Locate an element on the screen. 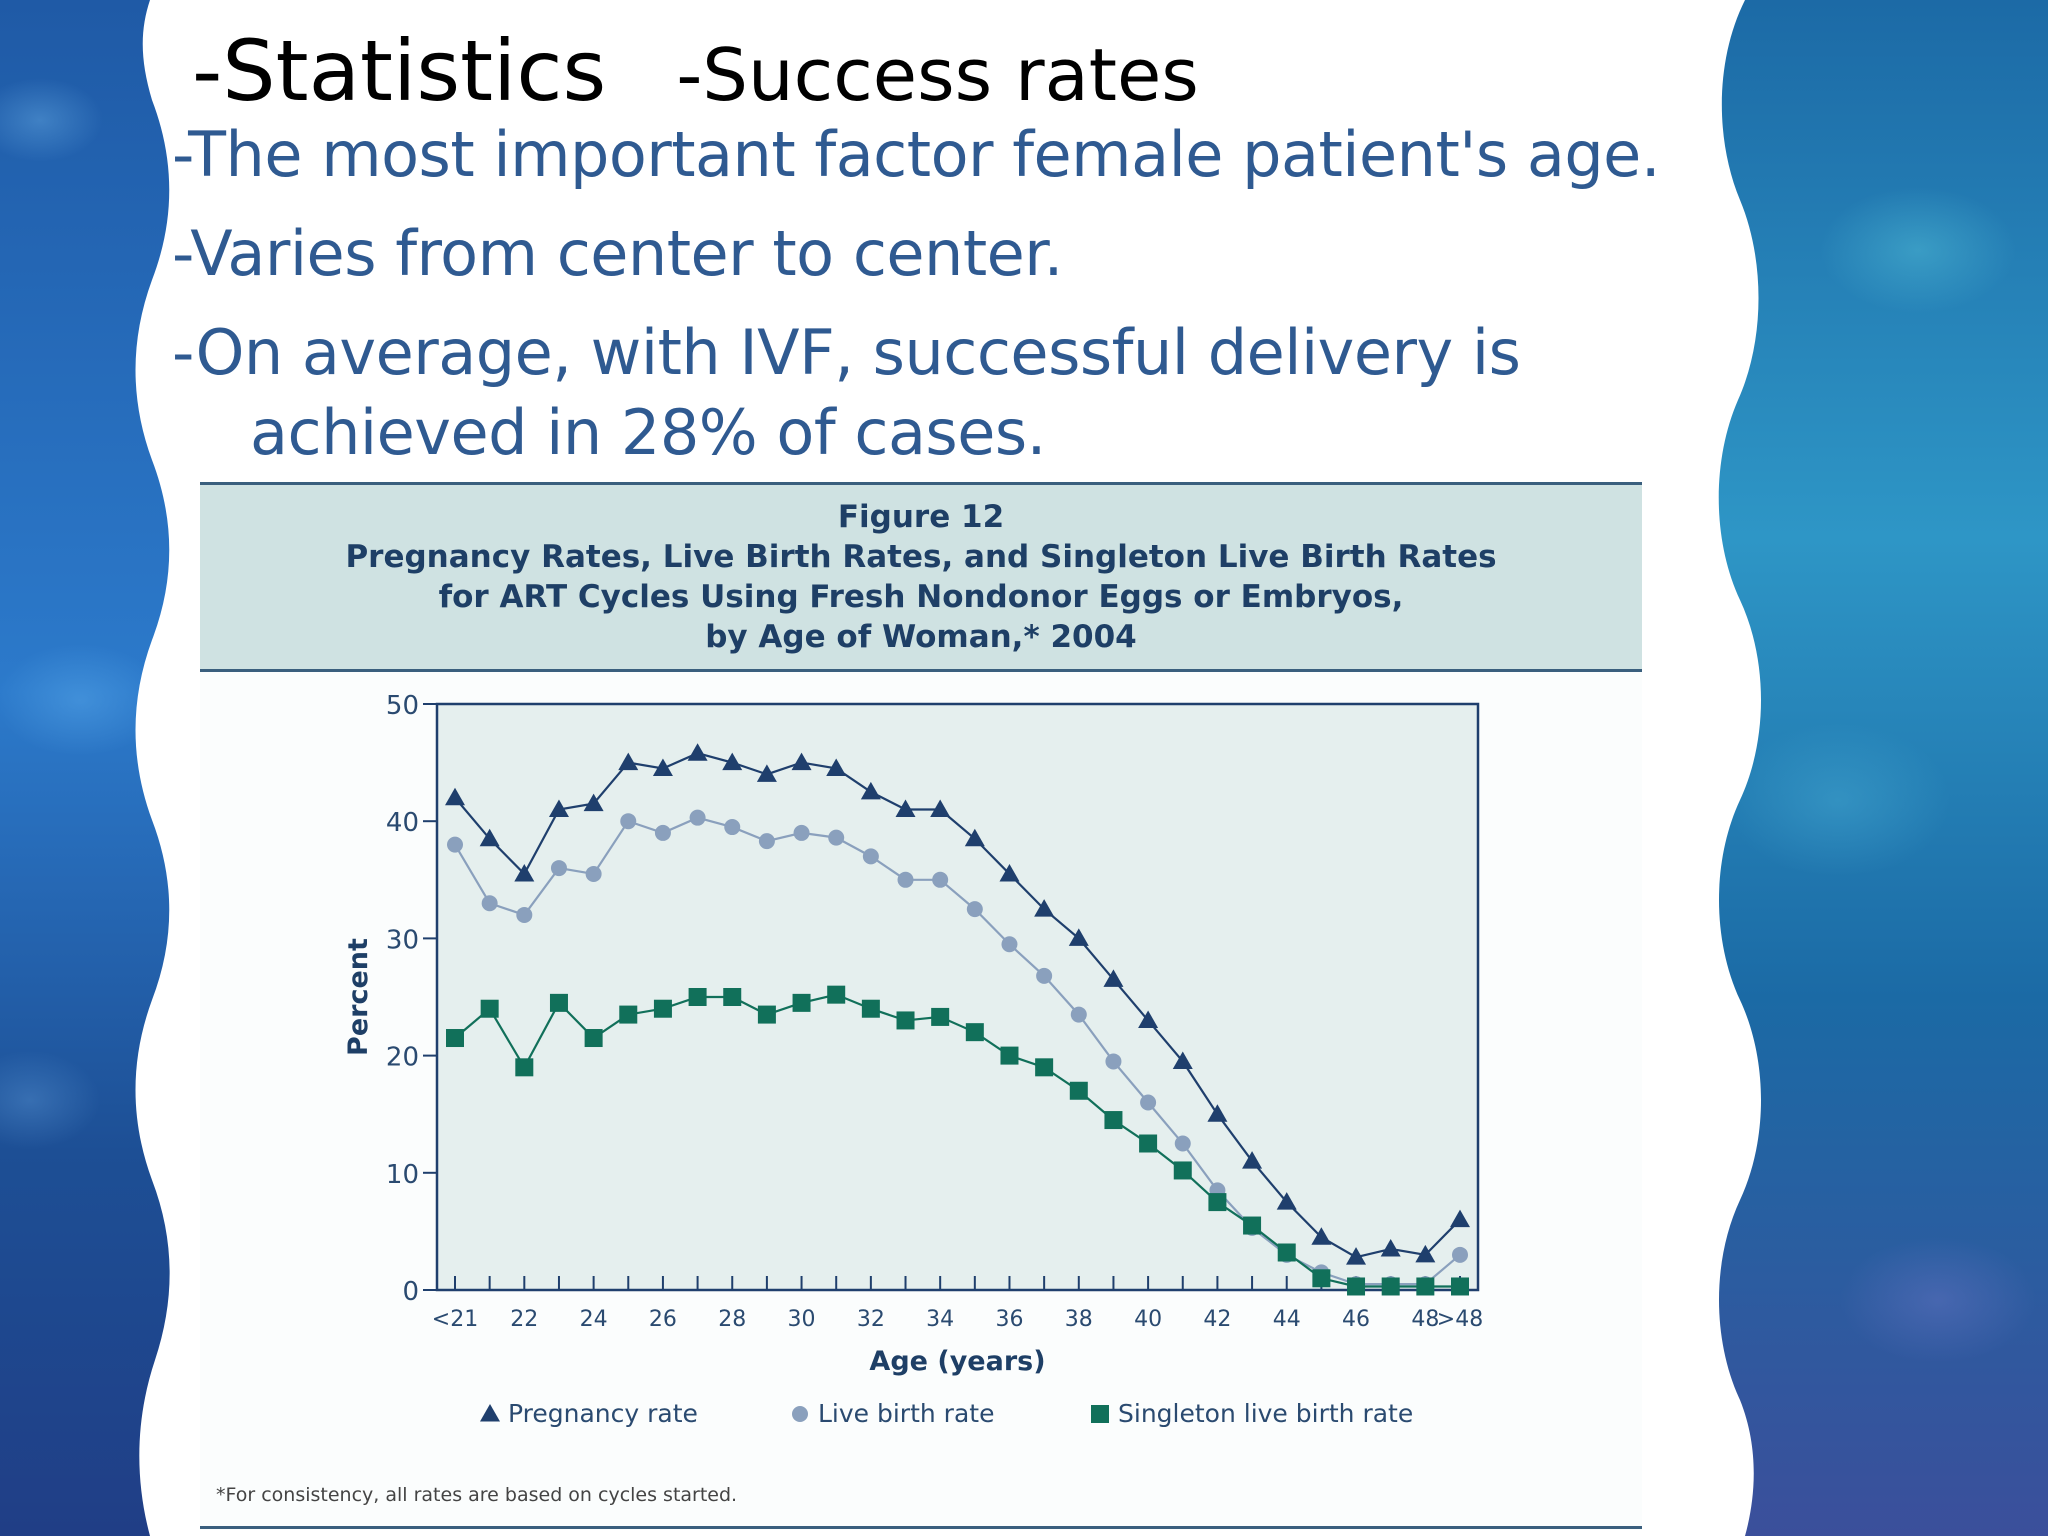  x-tick-label: 36 is located at coordinates (1009, 1319).